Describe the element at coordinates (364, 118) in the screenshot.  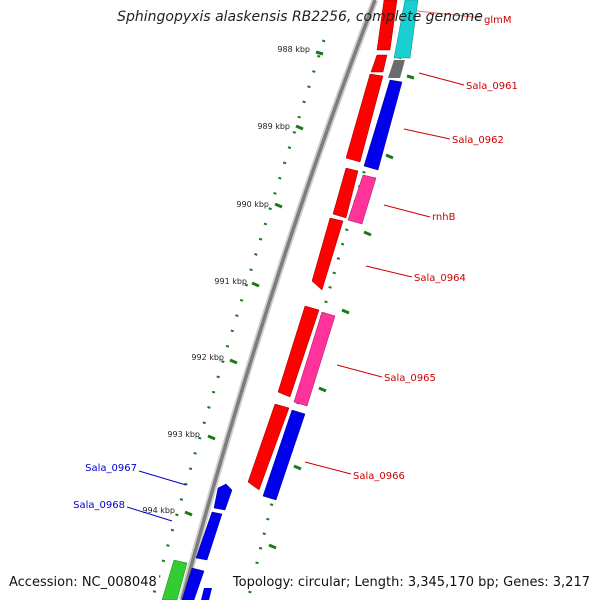
I see `gene-sala0962-red` at that location.